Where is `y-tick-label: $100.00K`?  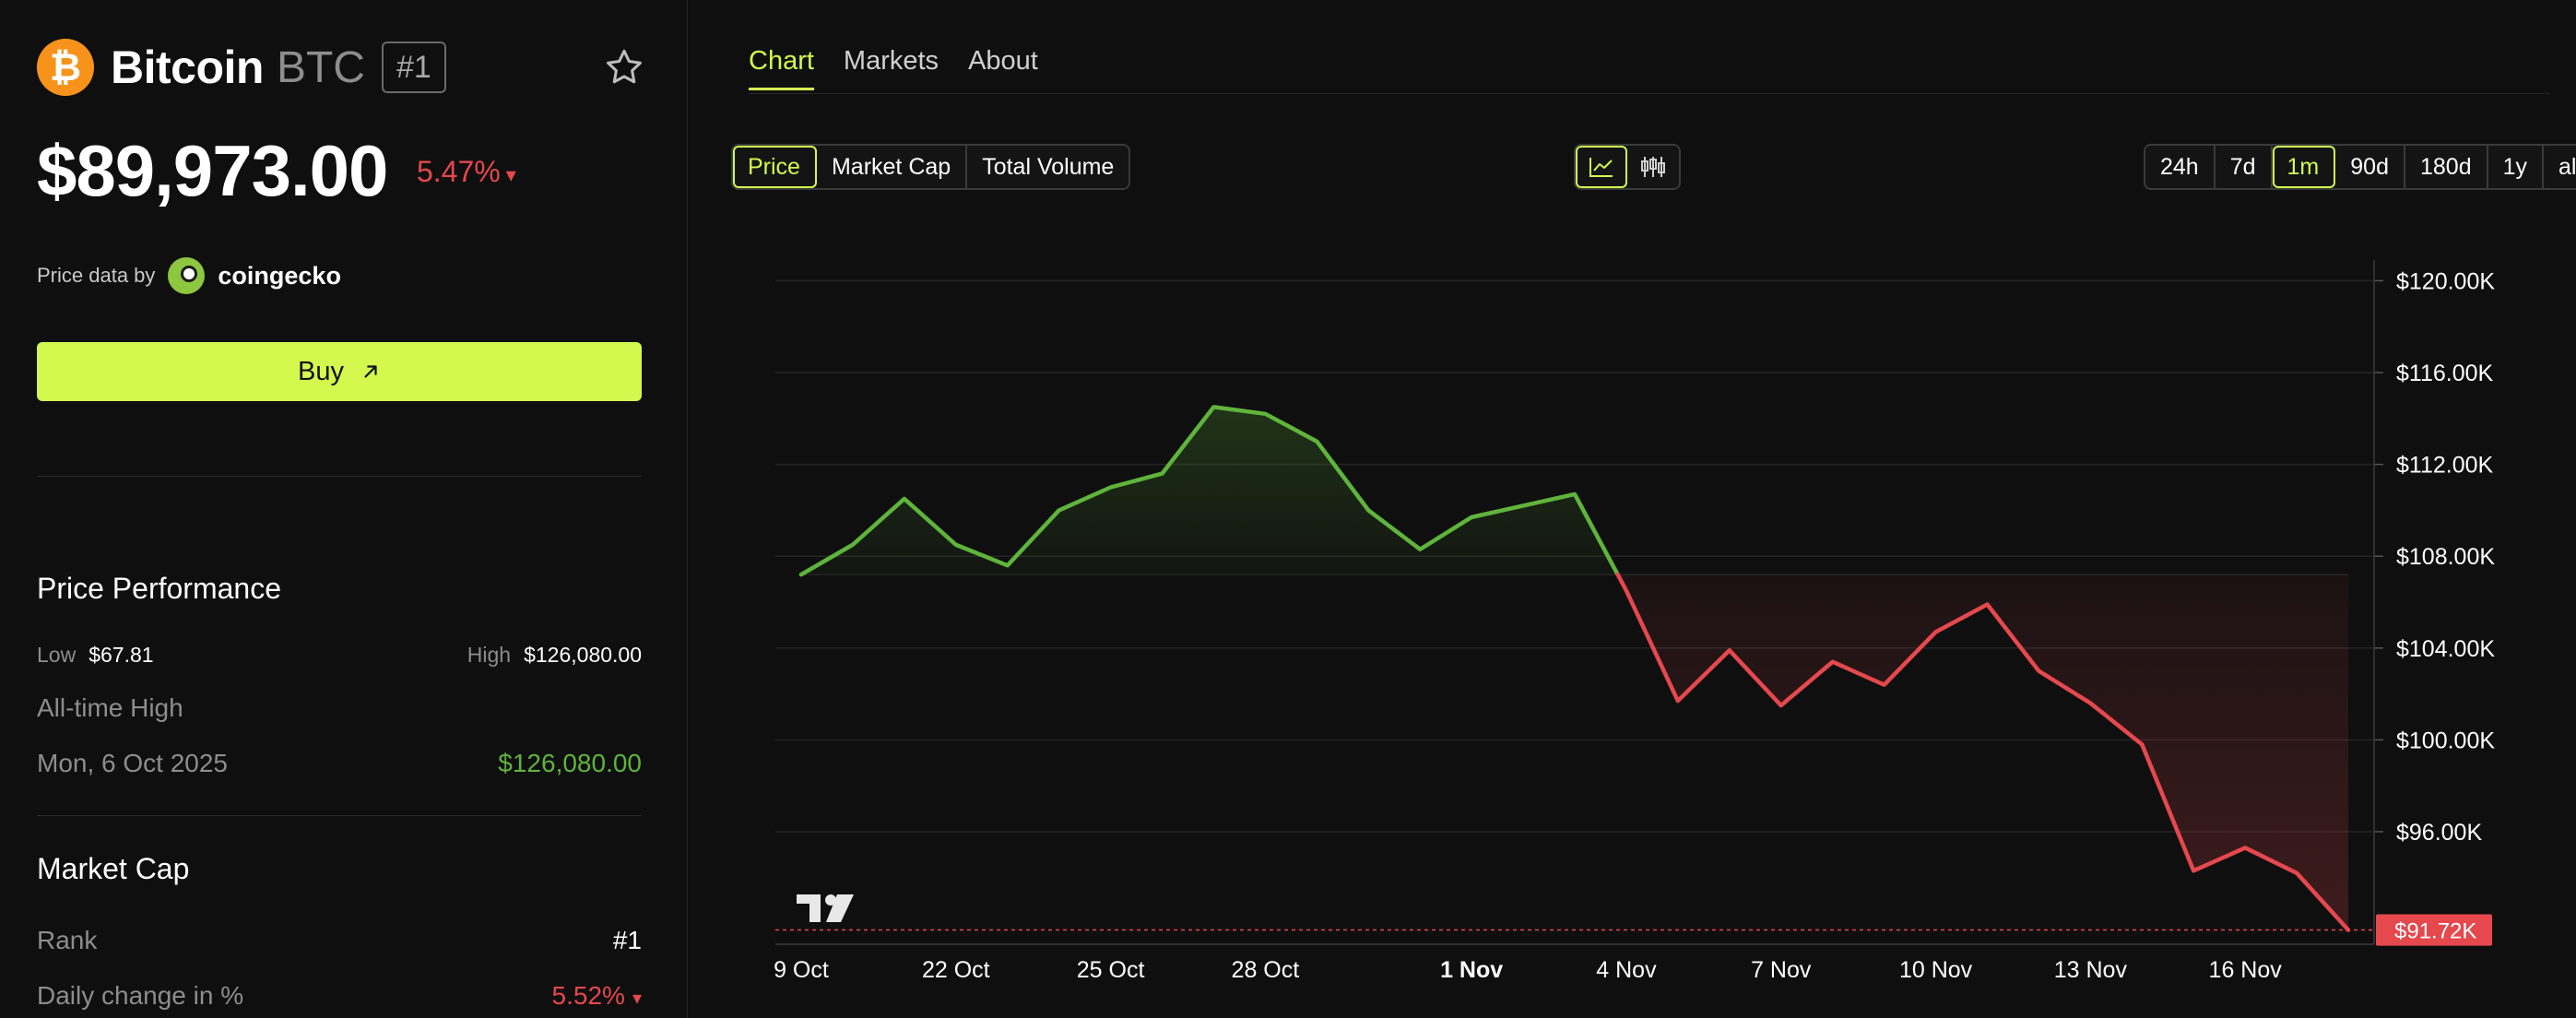
y-tick-label: $100.00K is located at coordinates (2445, 740).